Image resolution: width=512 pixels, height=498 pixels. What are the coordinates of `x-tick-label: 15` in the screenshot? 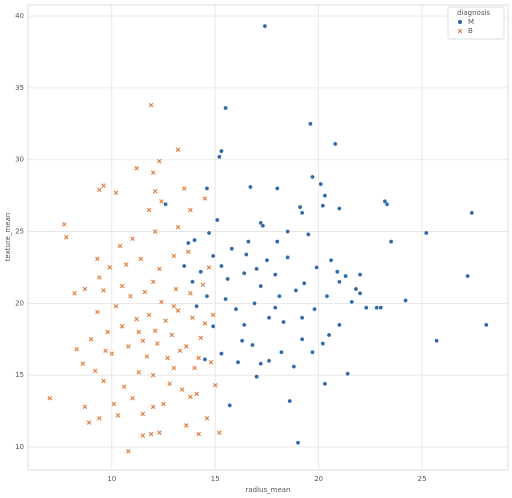 It's located at (215, 479).